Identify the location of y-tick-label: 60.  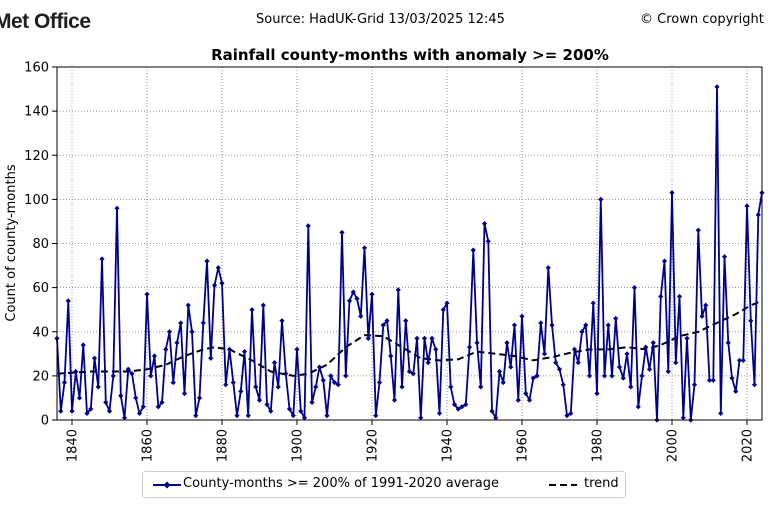
(40, 288).